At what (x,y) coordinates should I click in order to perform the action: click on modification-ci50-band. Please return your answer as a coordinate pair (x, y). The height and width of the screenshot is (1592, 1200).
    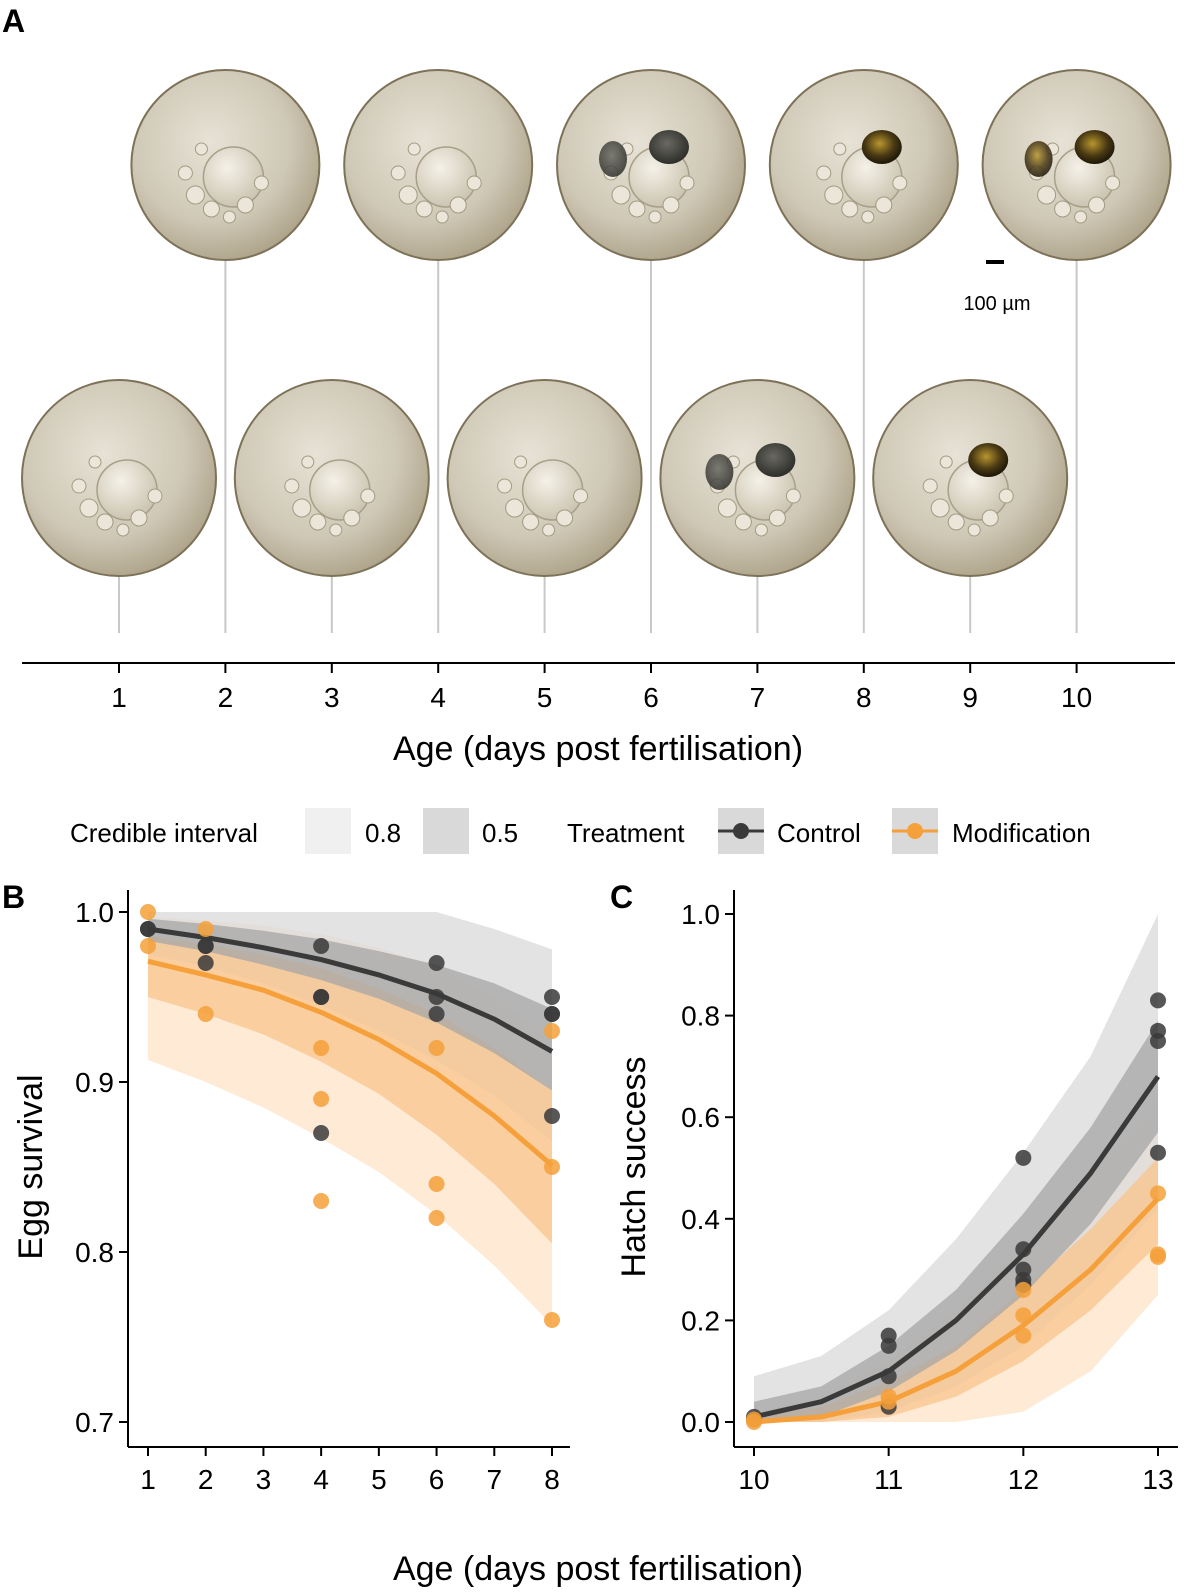
    Looking at the image, I should click on (350, 1089).